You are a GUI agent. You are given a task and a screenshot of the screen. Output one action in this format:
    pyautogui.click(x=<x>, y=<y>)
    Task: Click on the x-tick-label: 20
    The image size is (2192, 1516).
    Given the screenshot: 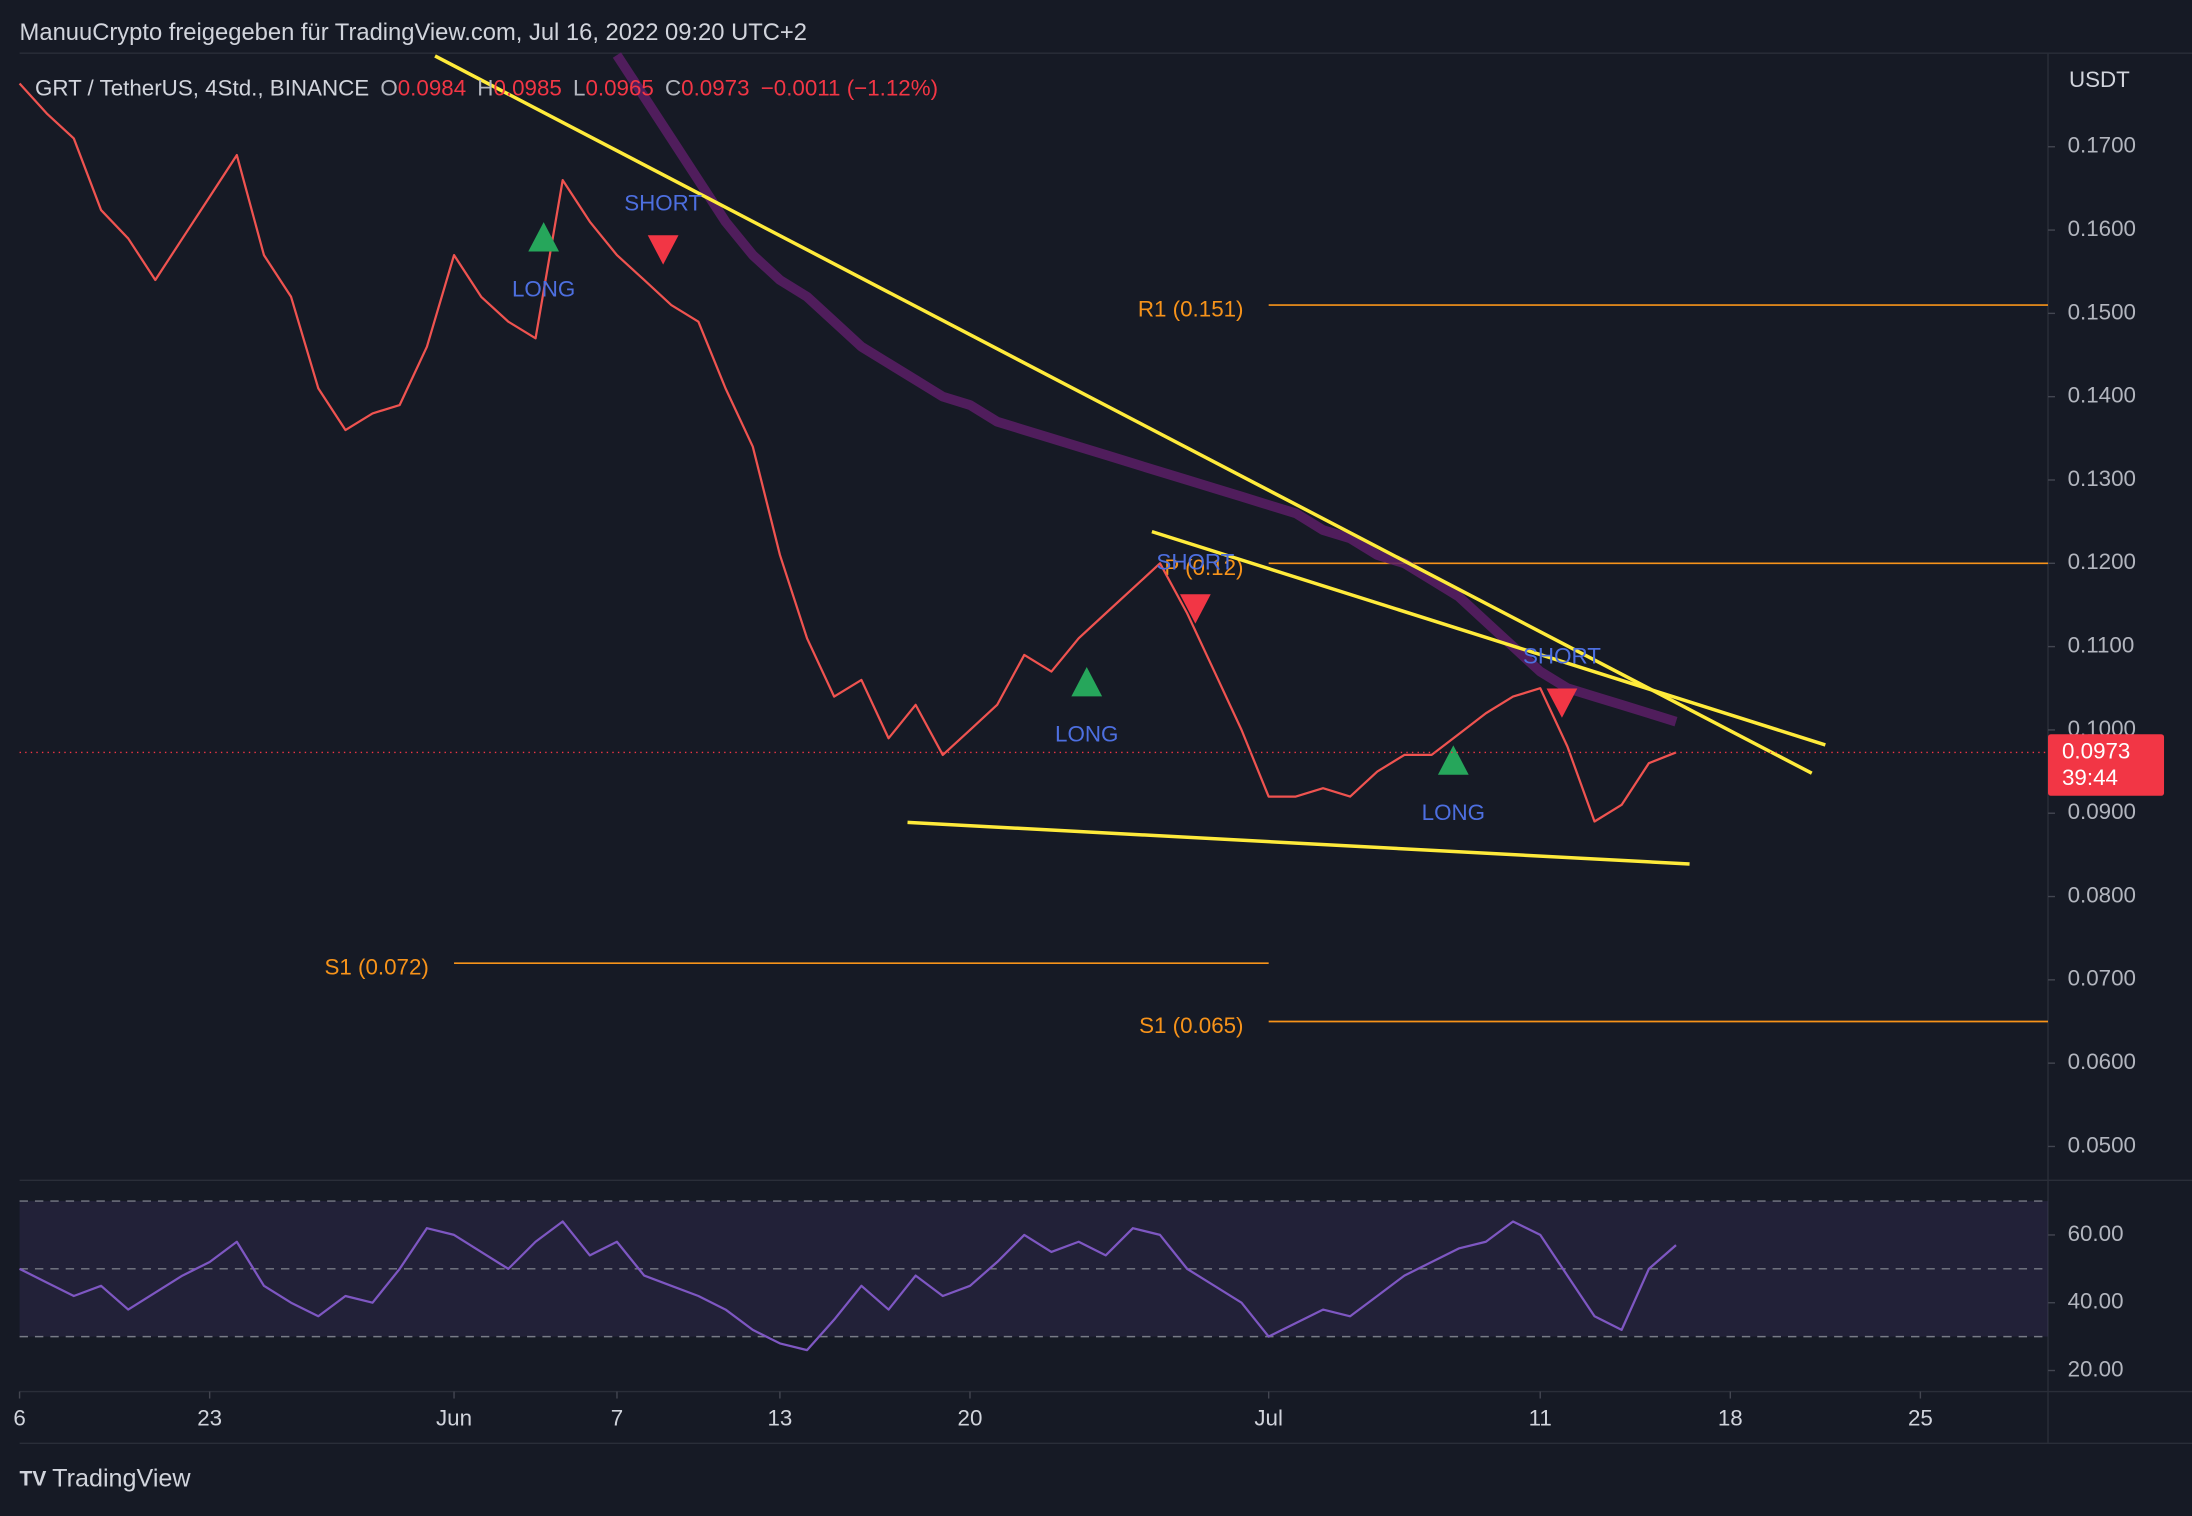 What is the action you would take?
    pyautogui.click(x=970, y=1417)
    